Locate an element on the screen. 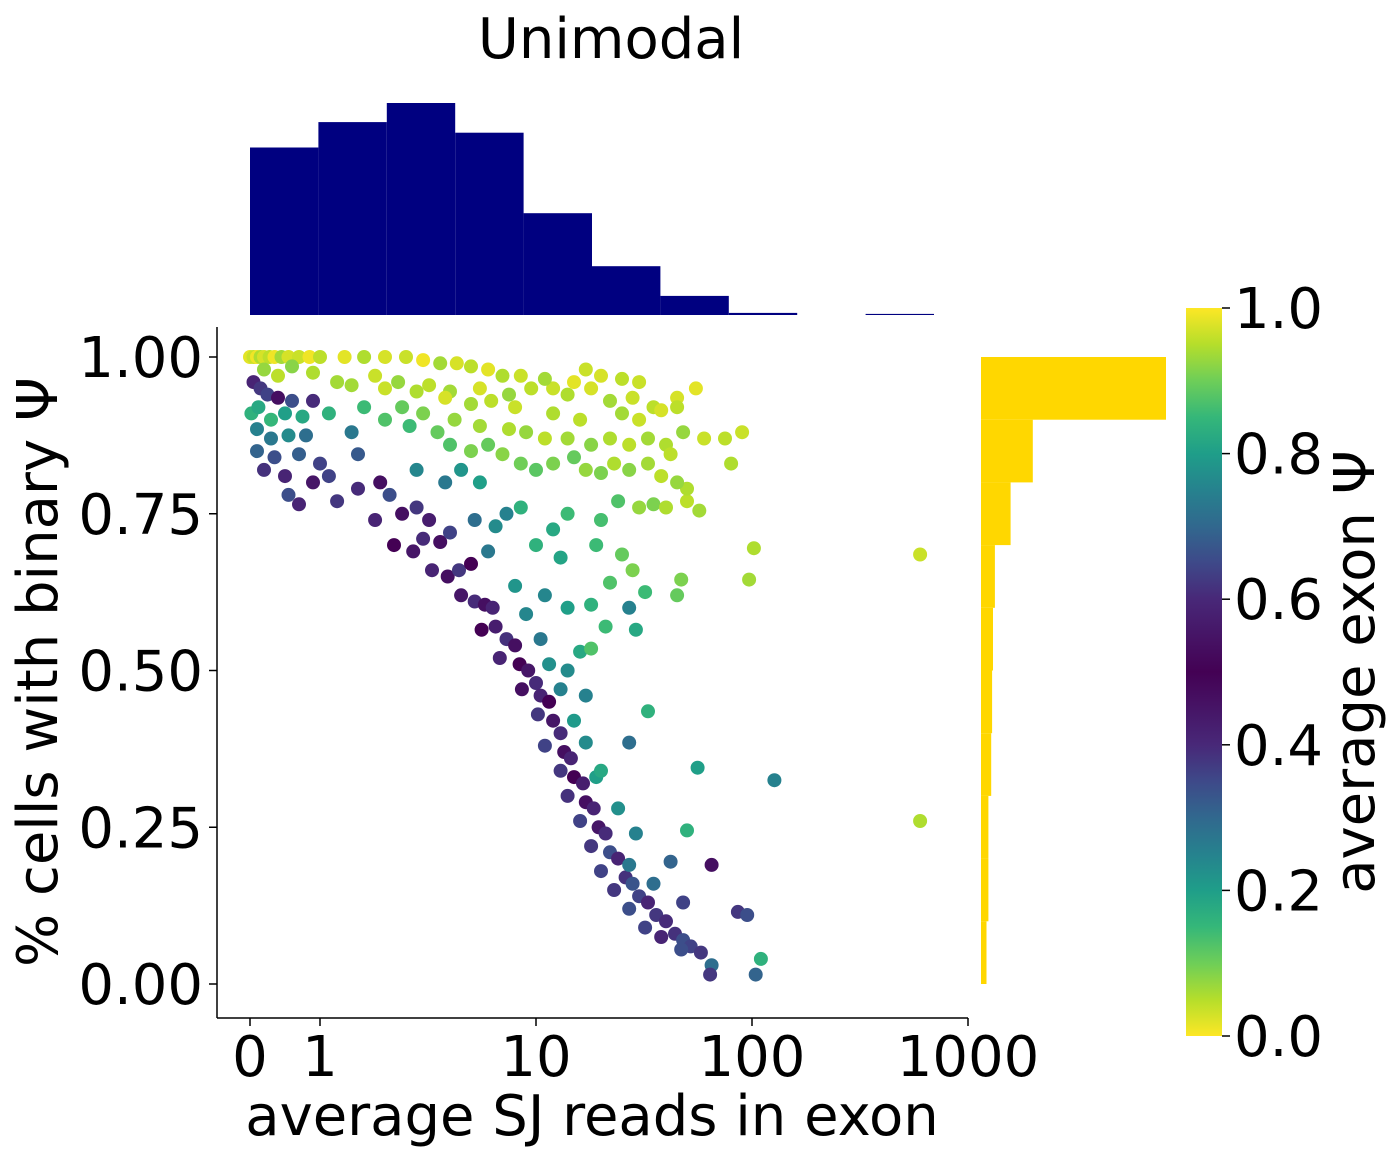 This screenshot has width=1398, height=1157. right-histogram is located at coordinates (1073, 670).